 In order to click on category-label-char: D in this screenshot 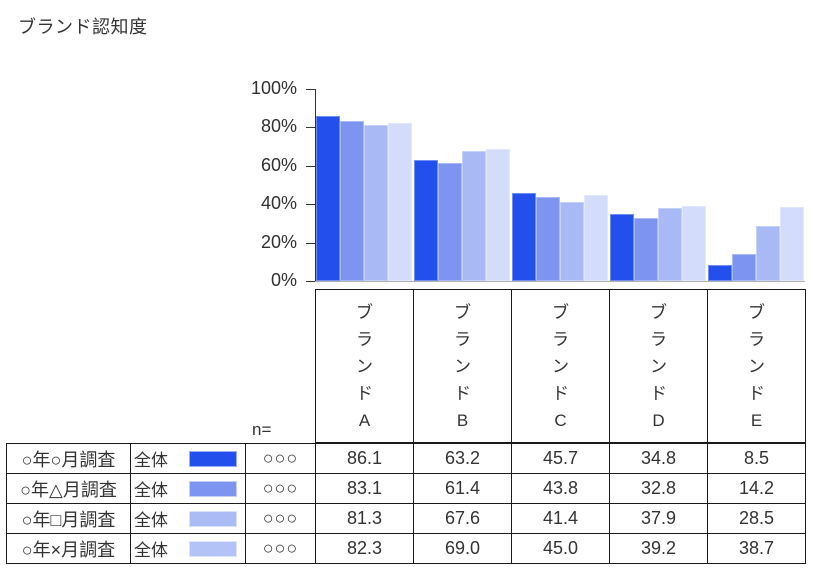, I will do `click(658, 420)`.